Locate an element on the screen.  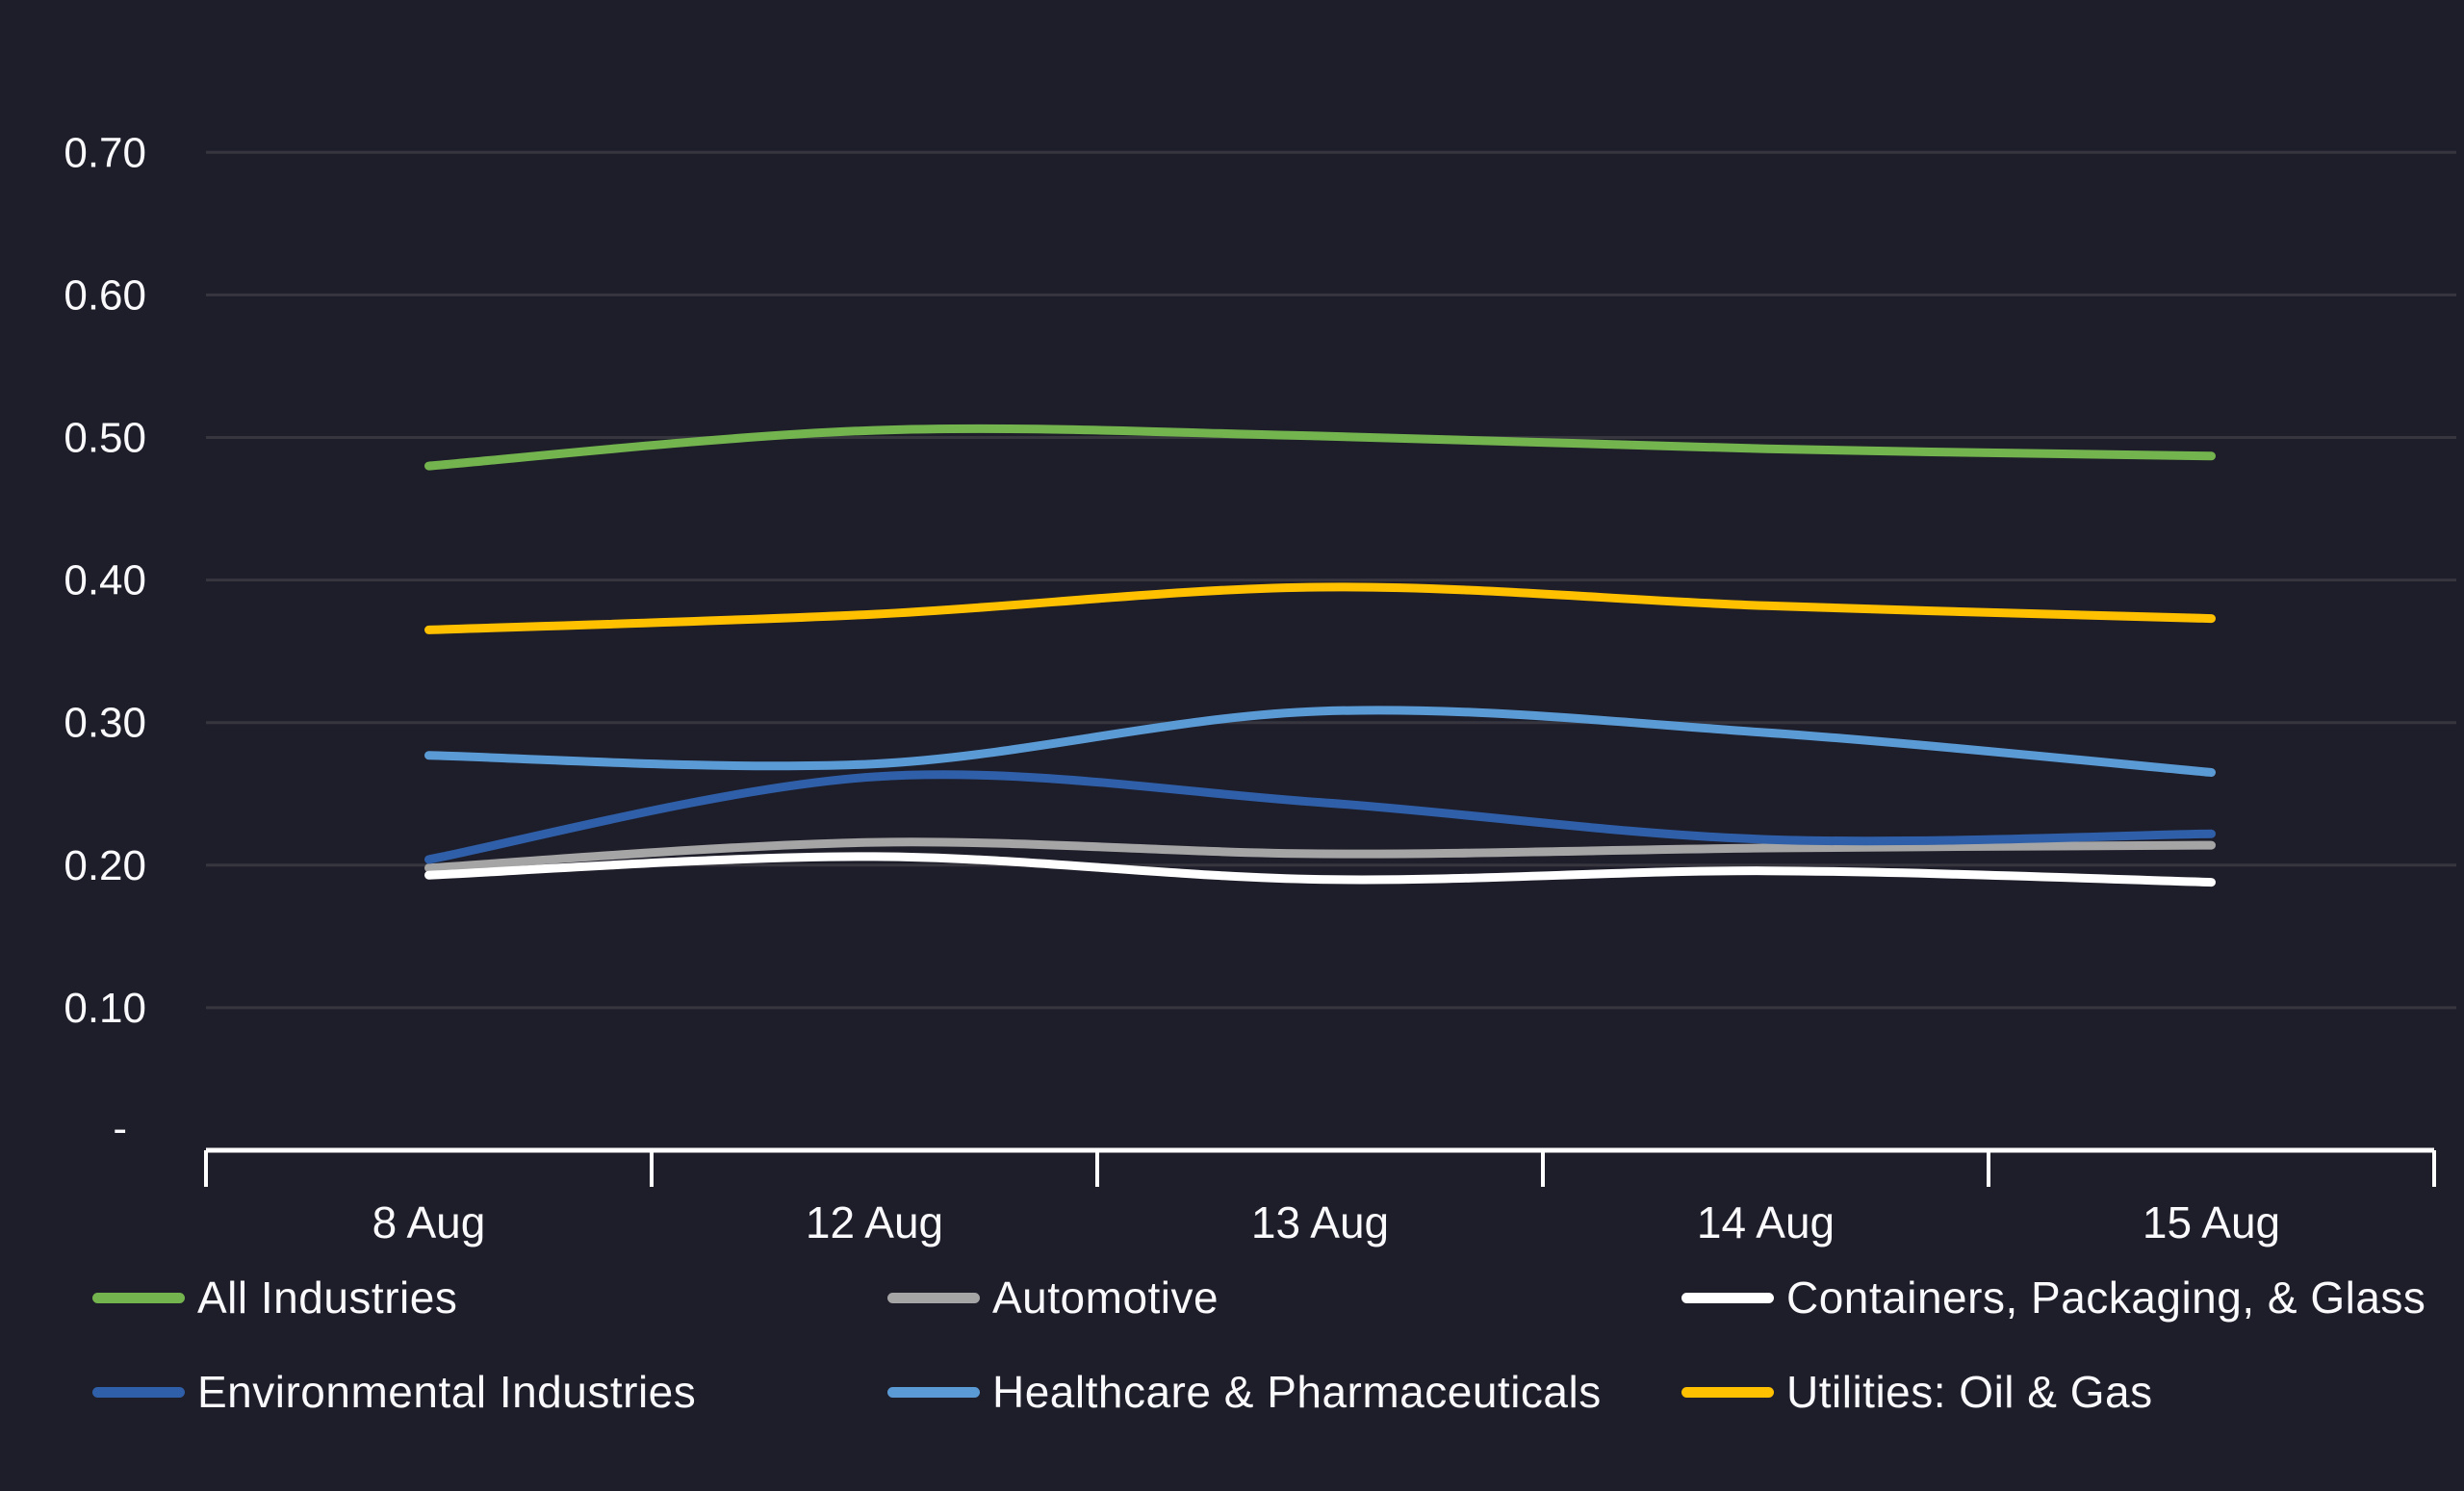
legend-item-automotive: Automotive is located at coordinates (1053, 1297).